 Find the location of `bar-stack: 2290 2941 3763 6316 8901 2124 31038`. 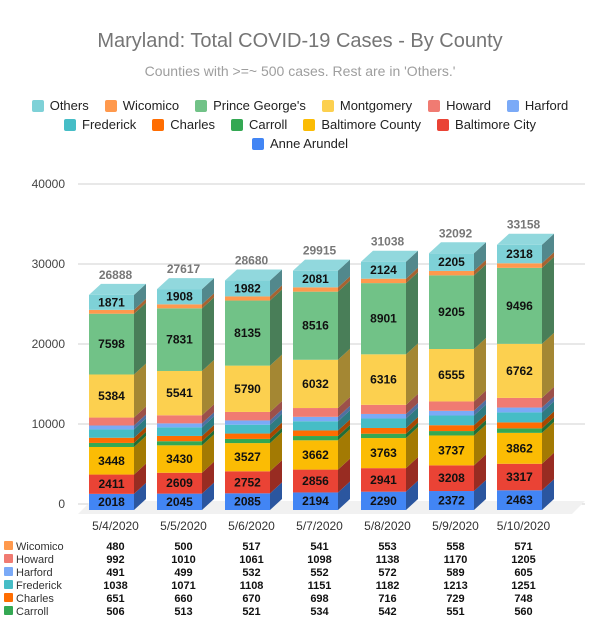

bar-stack: 2290 2941 3763 6316 8901 2124 31038 is located at coordinates (389, 372).